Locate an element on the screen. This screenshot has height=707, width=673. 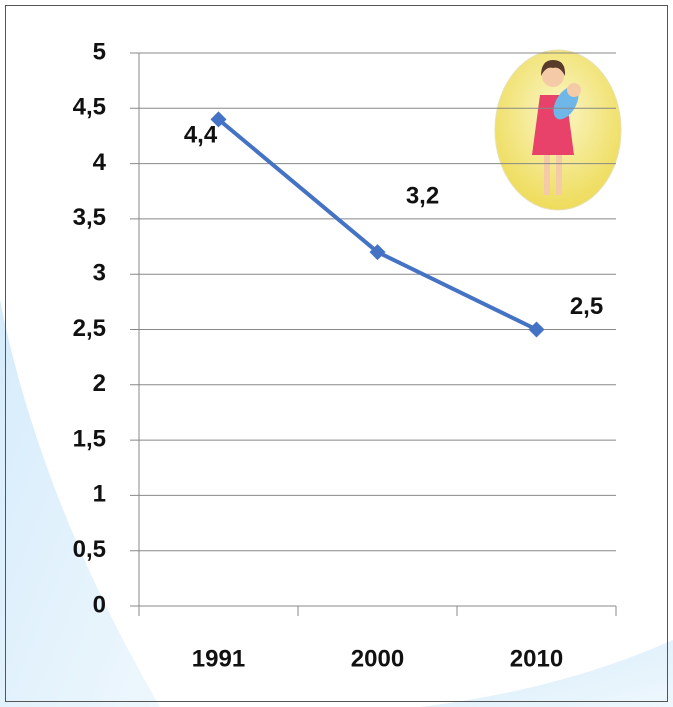
y-tick-label: 0,5 is located at coordinates (89, 549).